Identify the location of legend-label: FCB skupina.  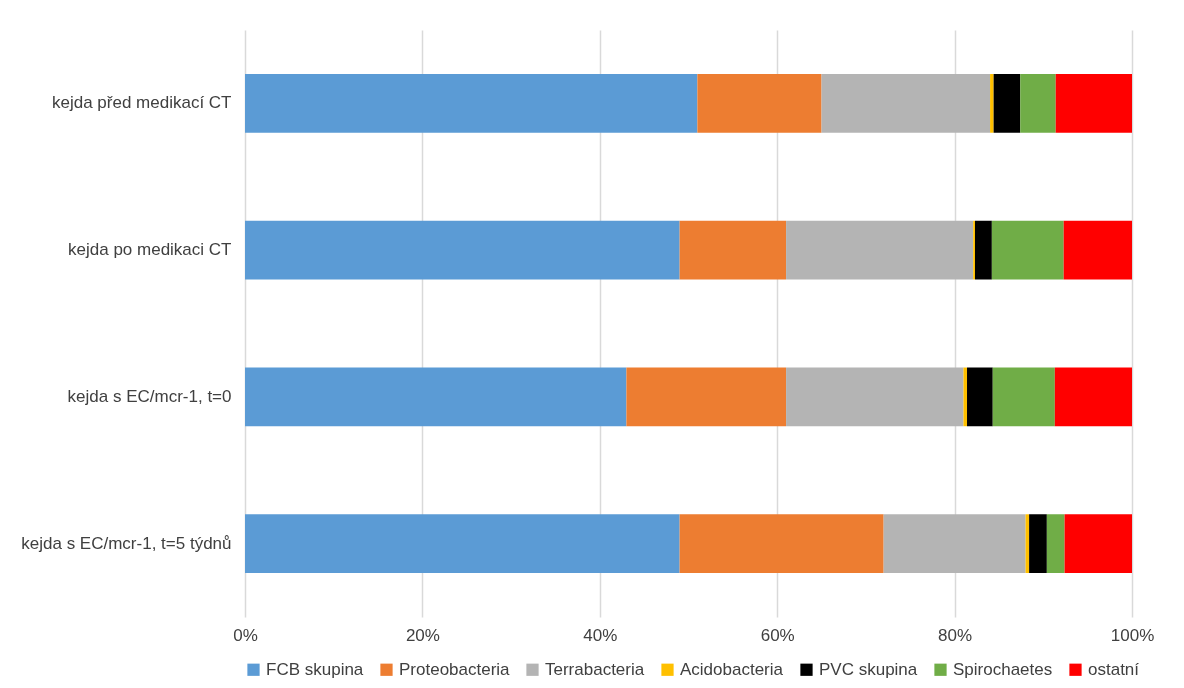
(315, 669).